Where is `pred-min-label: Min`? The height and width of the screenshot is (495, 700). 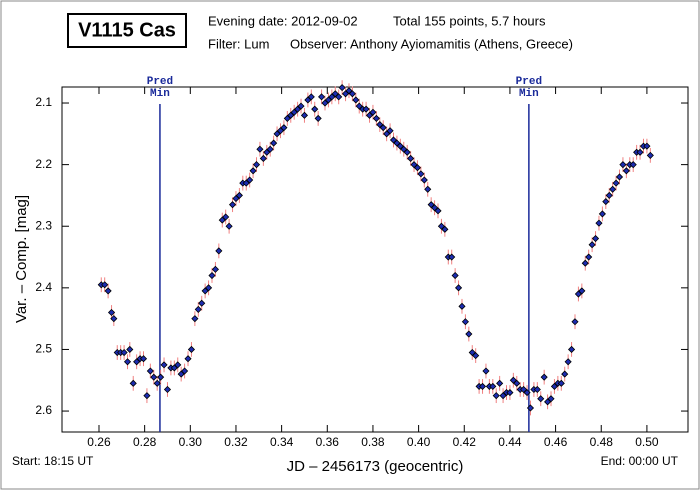 pred-min-label: Min is located at coordinates (160, 94).